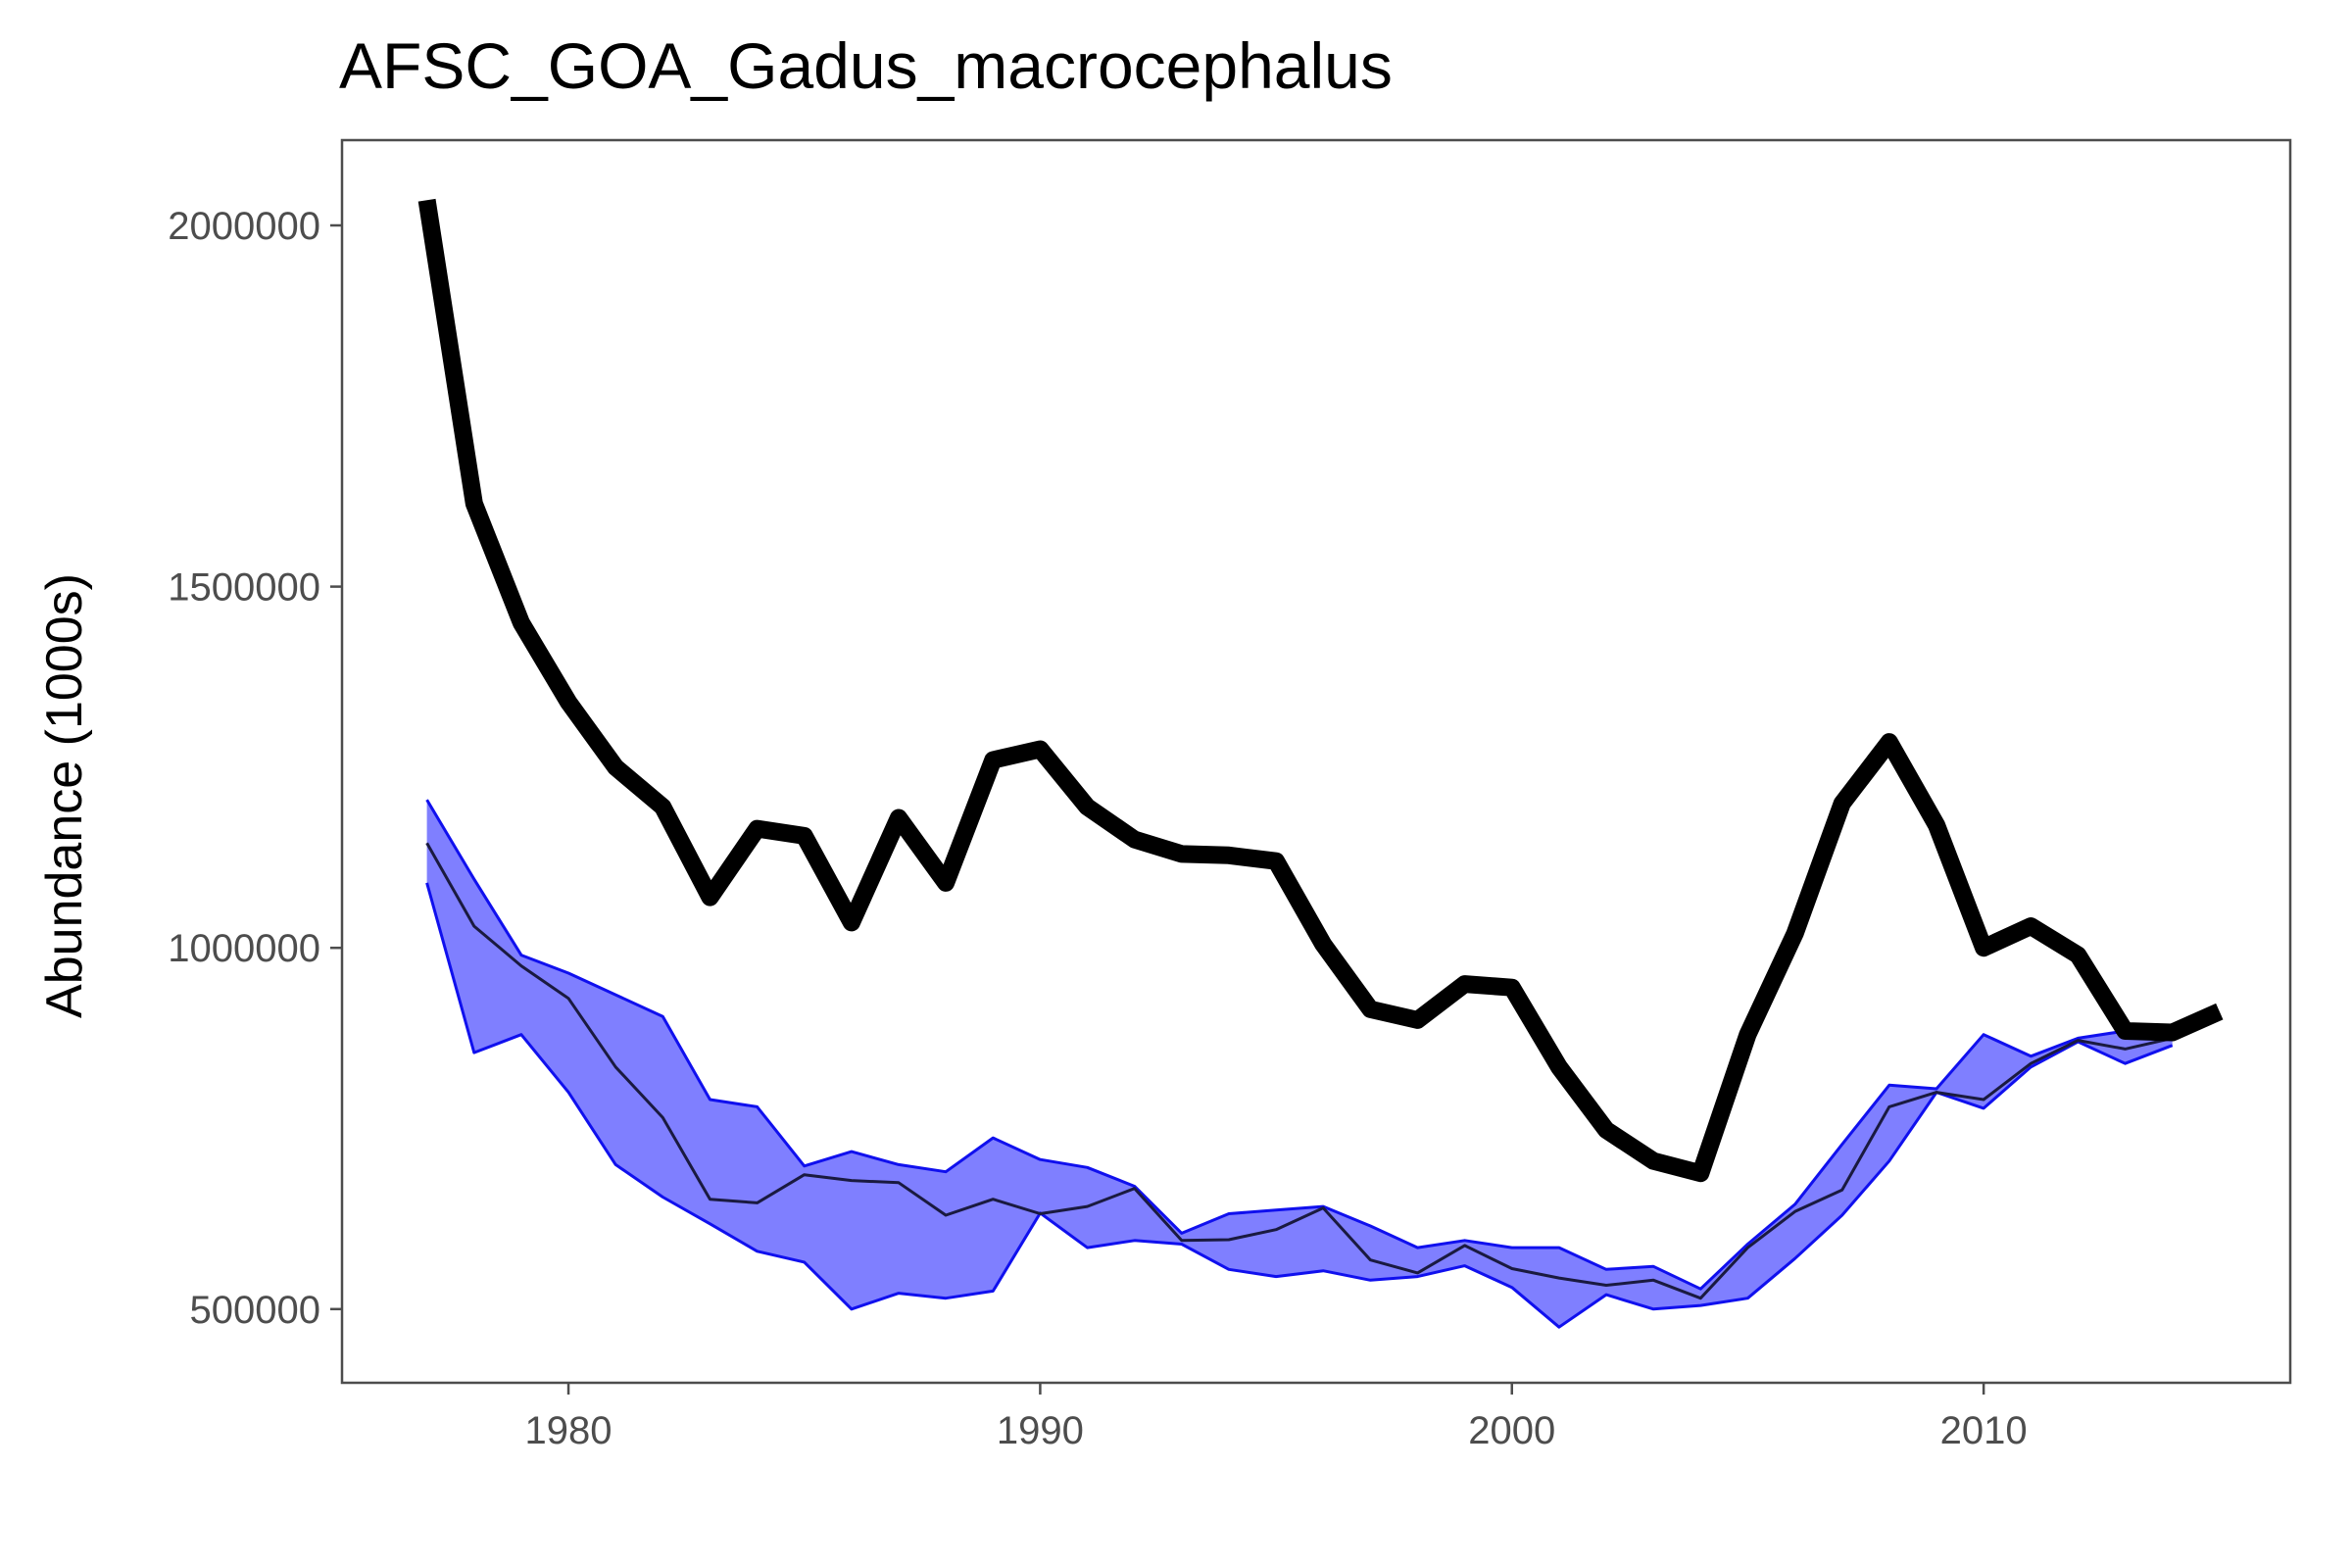 This screenshot has width=2352, height=1568. I want to click on x-tick-label: 1990, so click(1040, 1430).